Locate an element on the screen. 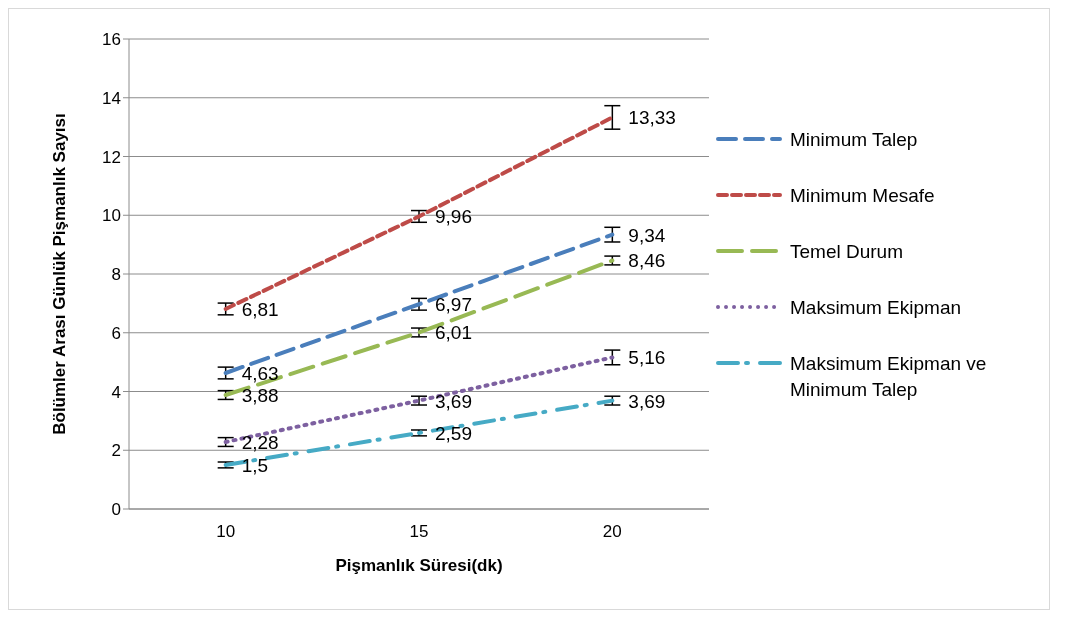 The width and height of the screenshot is (1071, 617). x-tick-label: 10 is located at coordinates (226, 532).